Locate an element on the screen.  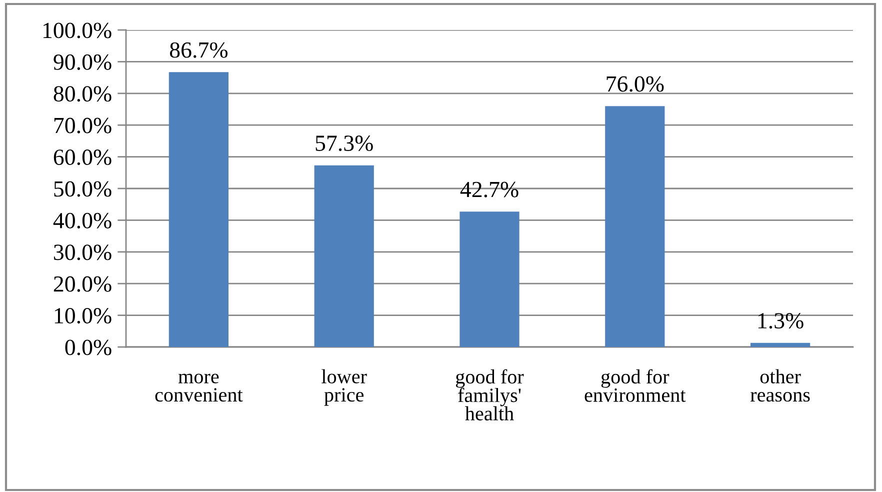
x-tick-label: good for familys' health is located at coordinates (490, 394).